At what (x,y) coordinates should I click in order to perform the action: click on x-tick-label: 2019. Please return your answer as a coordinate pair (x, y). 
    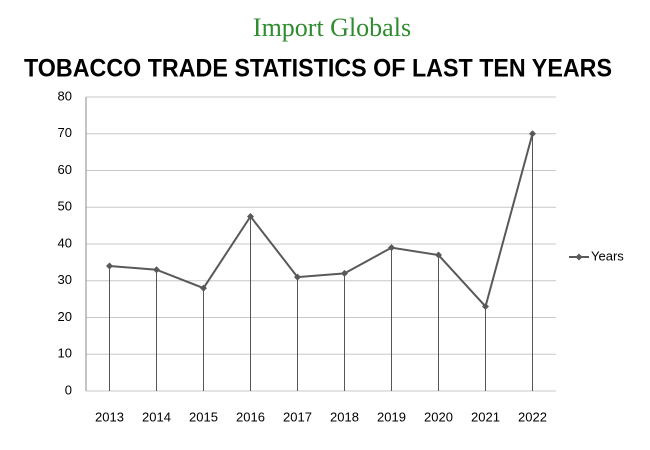
    Looking at the image, I should click on (391, 416).